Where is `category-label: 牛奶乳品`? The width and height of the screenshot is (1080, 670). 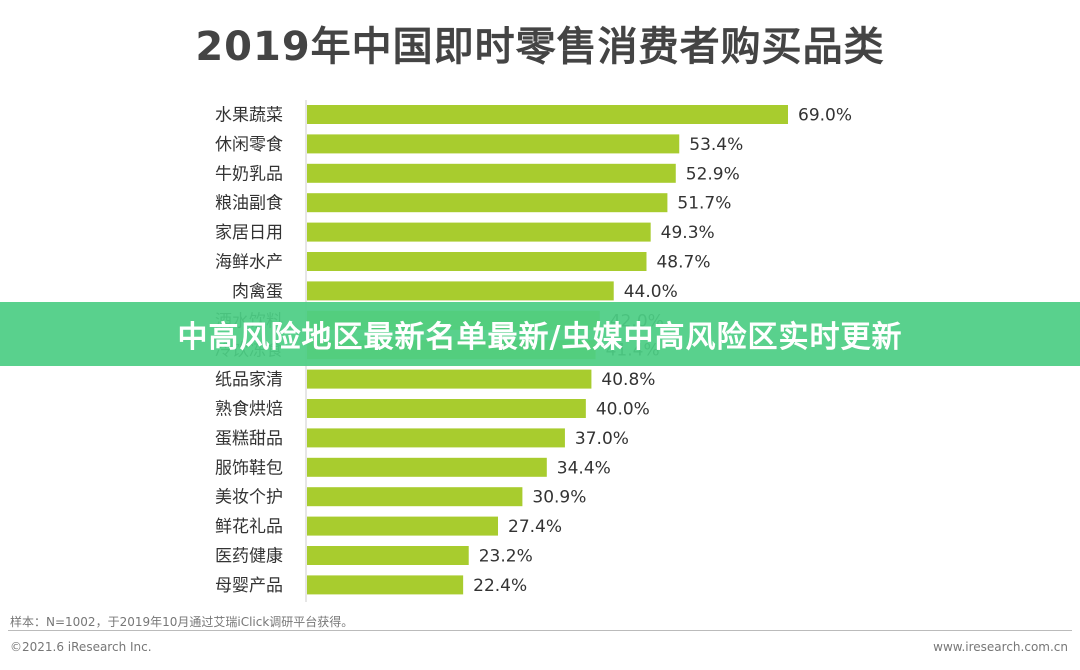
category-label: 牛奶乳品 is located at coordinates (249, 174).